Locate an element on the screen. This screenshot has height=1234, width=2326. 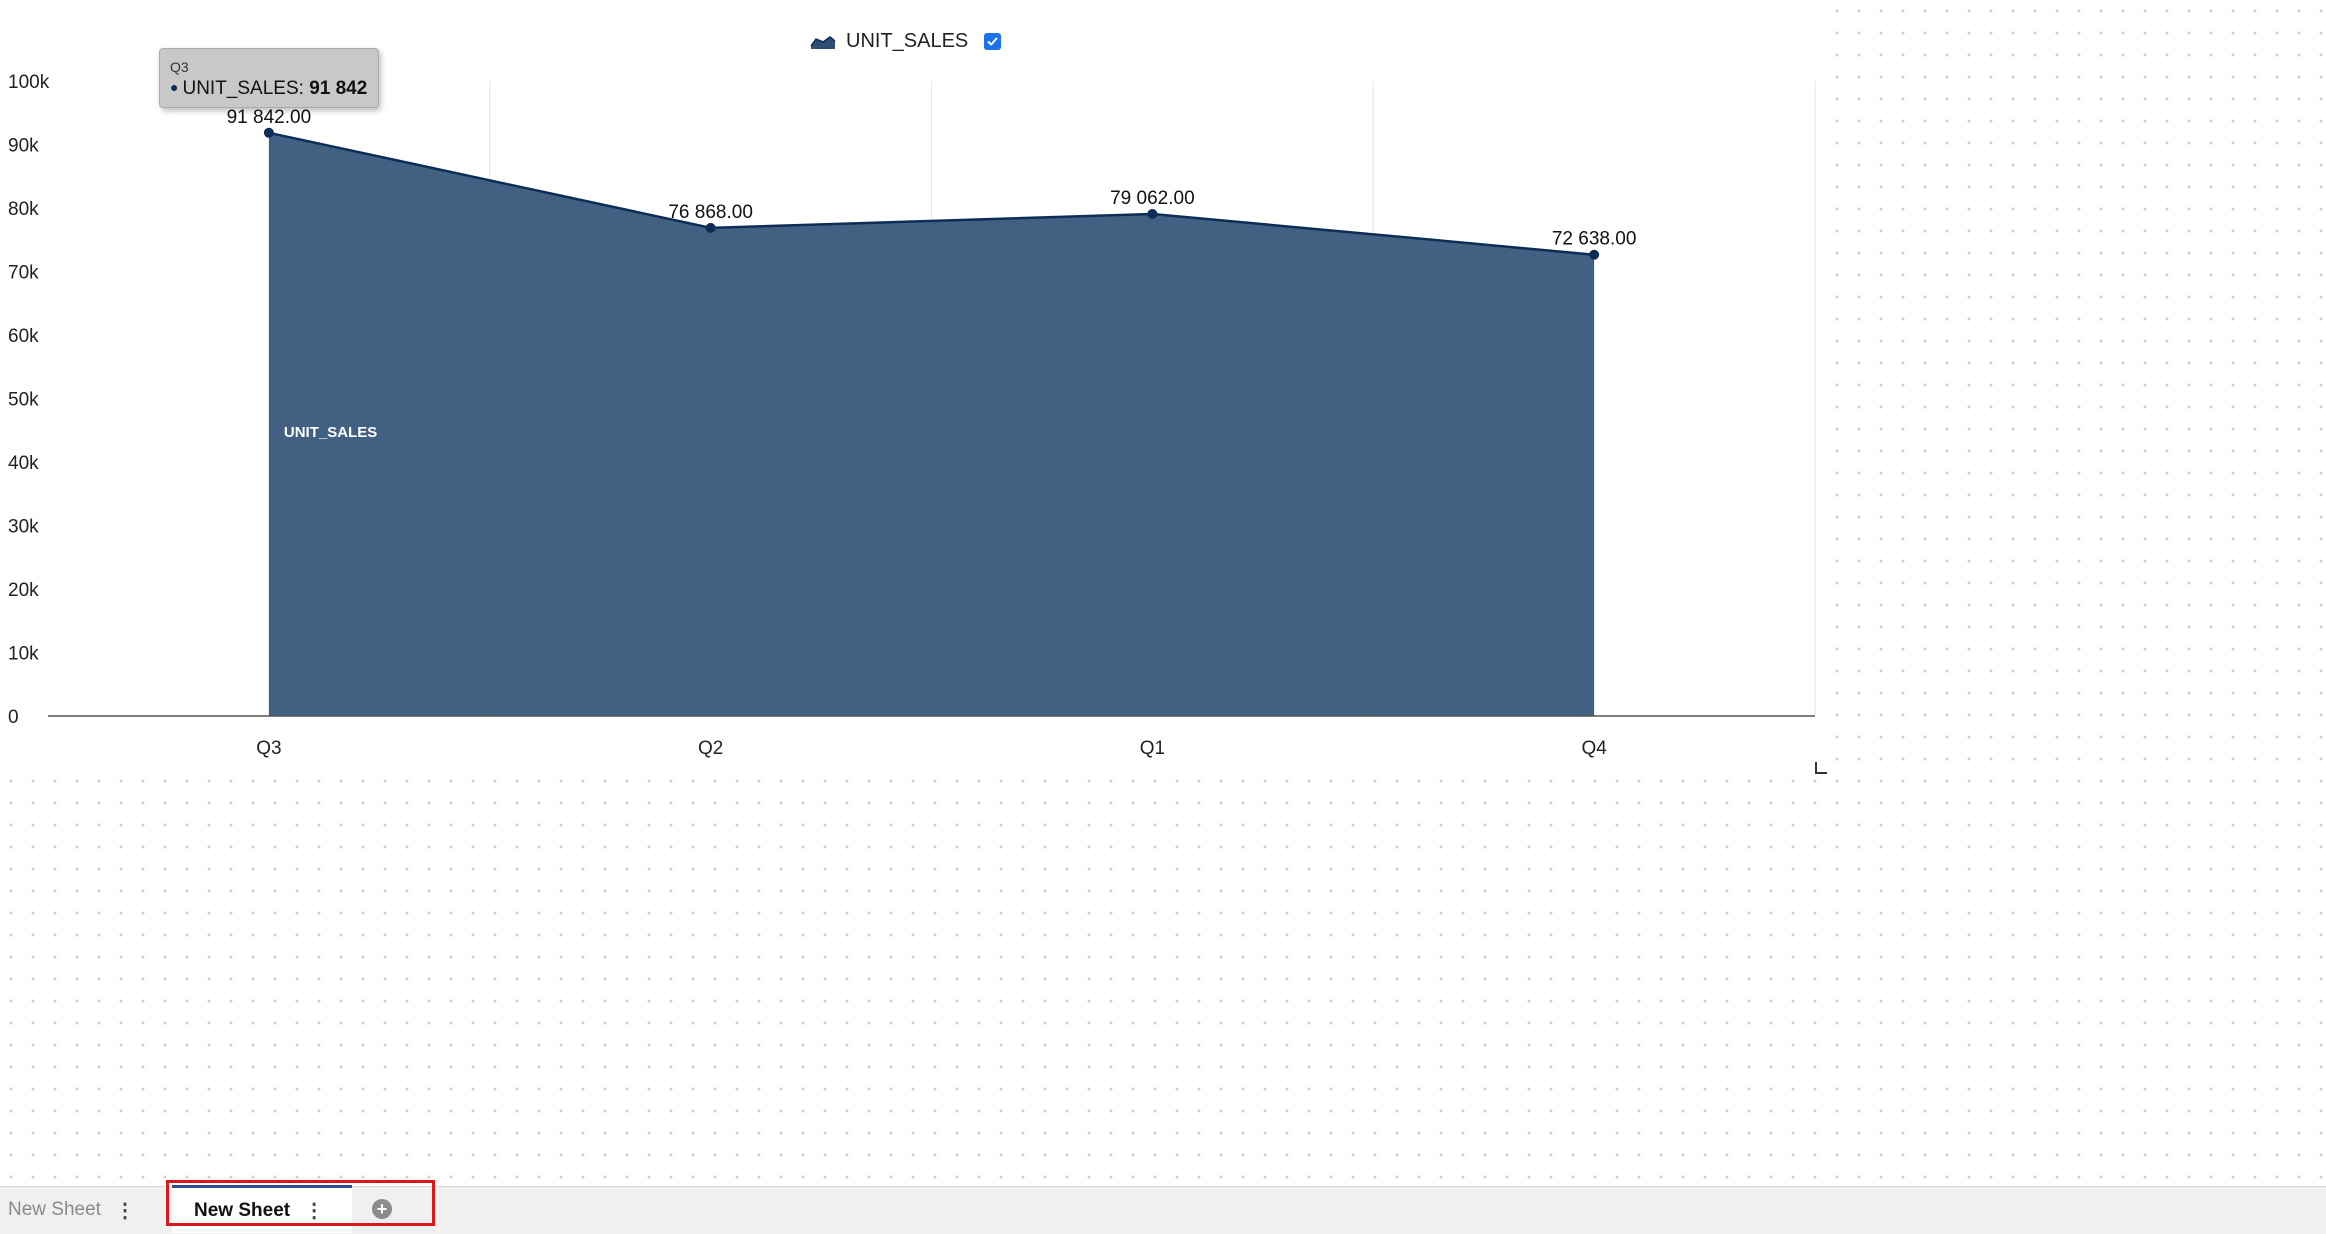
y-tick-label: 80k is located at coordinates (23, 209).